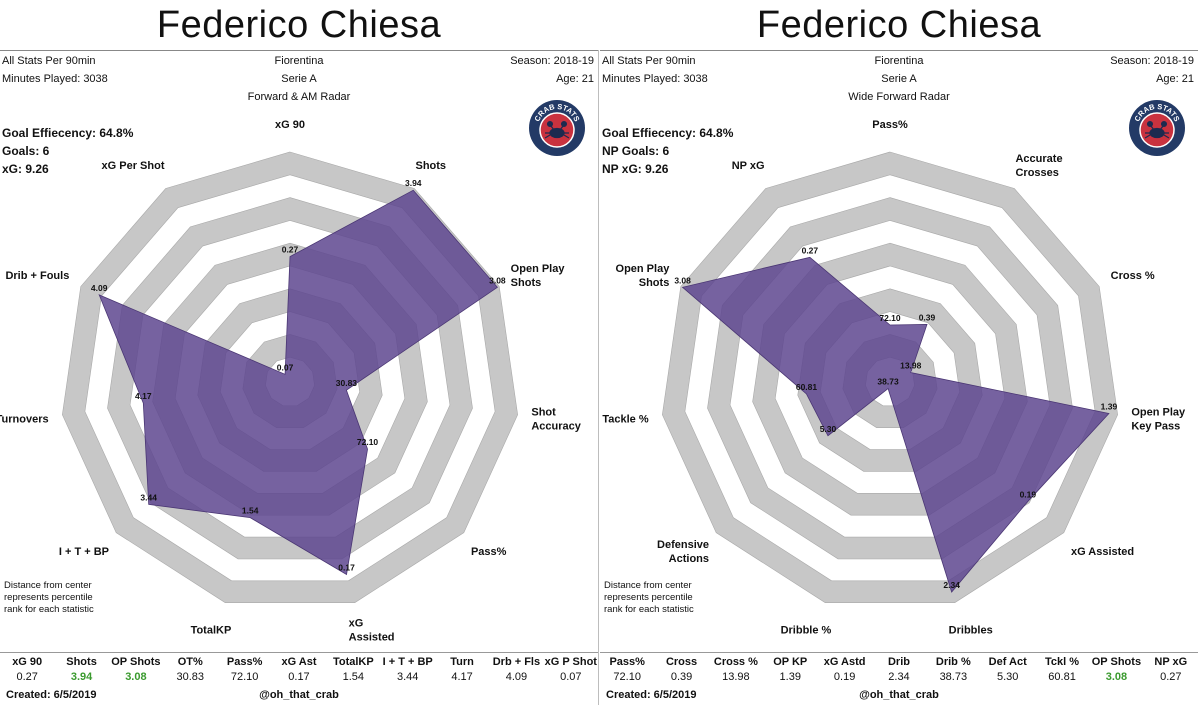 This screenshot has width=1200, height=705. What do you see at coordinates (81, 662) in the screenshot?
I see `stat-header: Shots` at bounding box center [81, 662].